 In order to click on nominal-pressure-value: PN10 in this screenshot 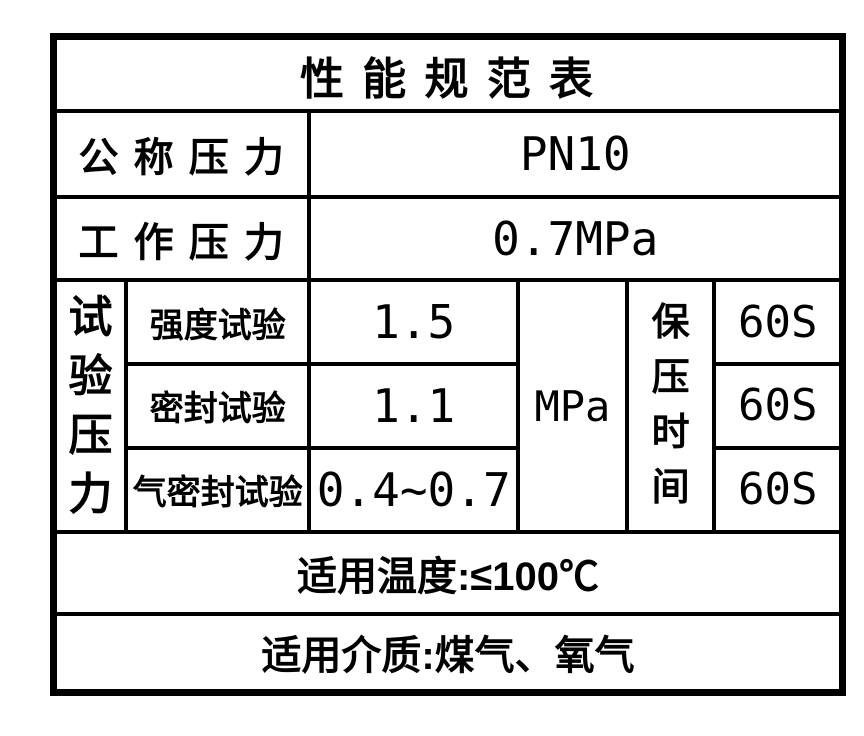, I will do `click(576, 154)`.